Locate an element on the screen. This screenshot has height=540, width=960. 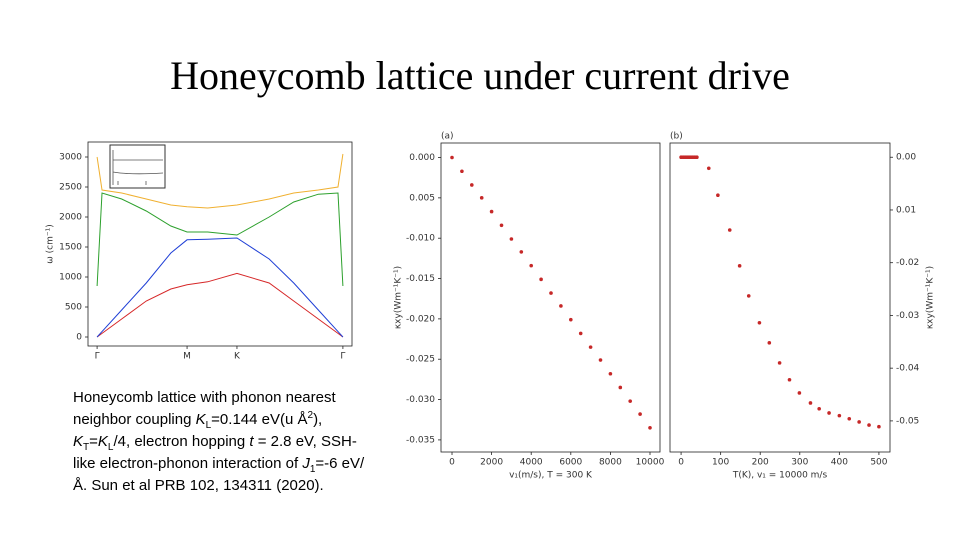
y-tick-label: -0.05 is located at coordinates (907, 421).